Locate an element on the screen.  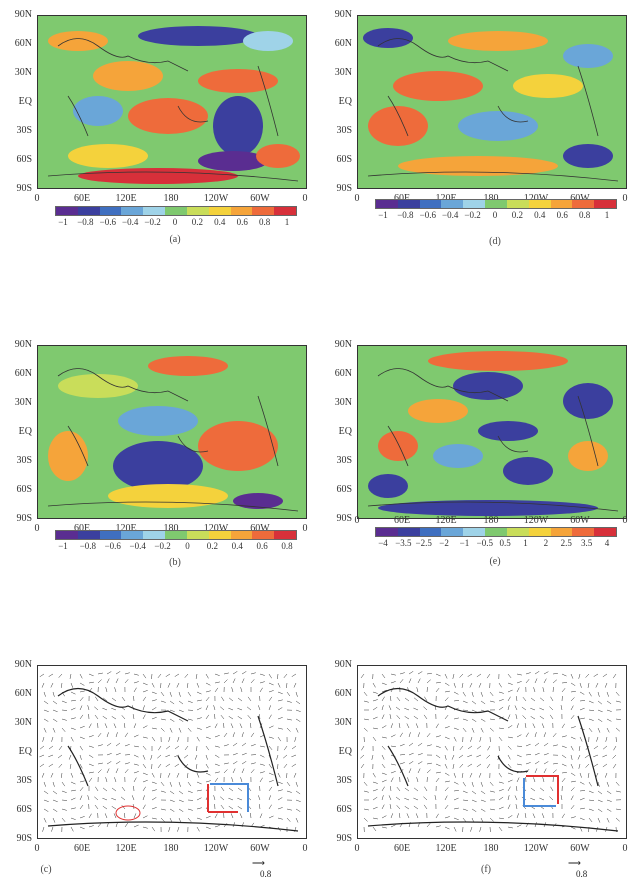
colorbar-tick-label: −0.8 is located at coordinates (88, 546).